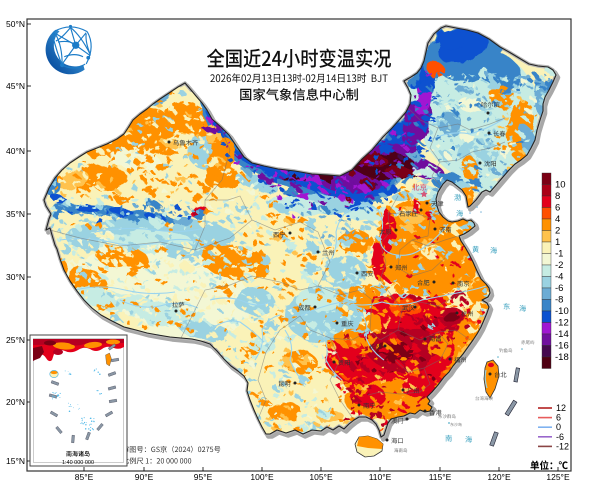 The image size is (600, 489). Describe the element at coordinates (559, 254) in the screenshot. I see `svg-text: -1` at that location.